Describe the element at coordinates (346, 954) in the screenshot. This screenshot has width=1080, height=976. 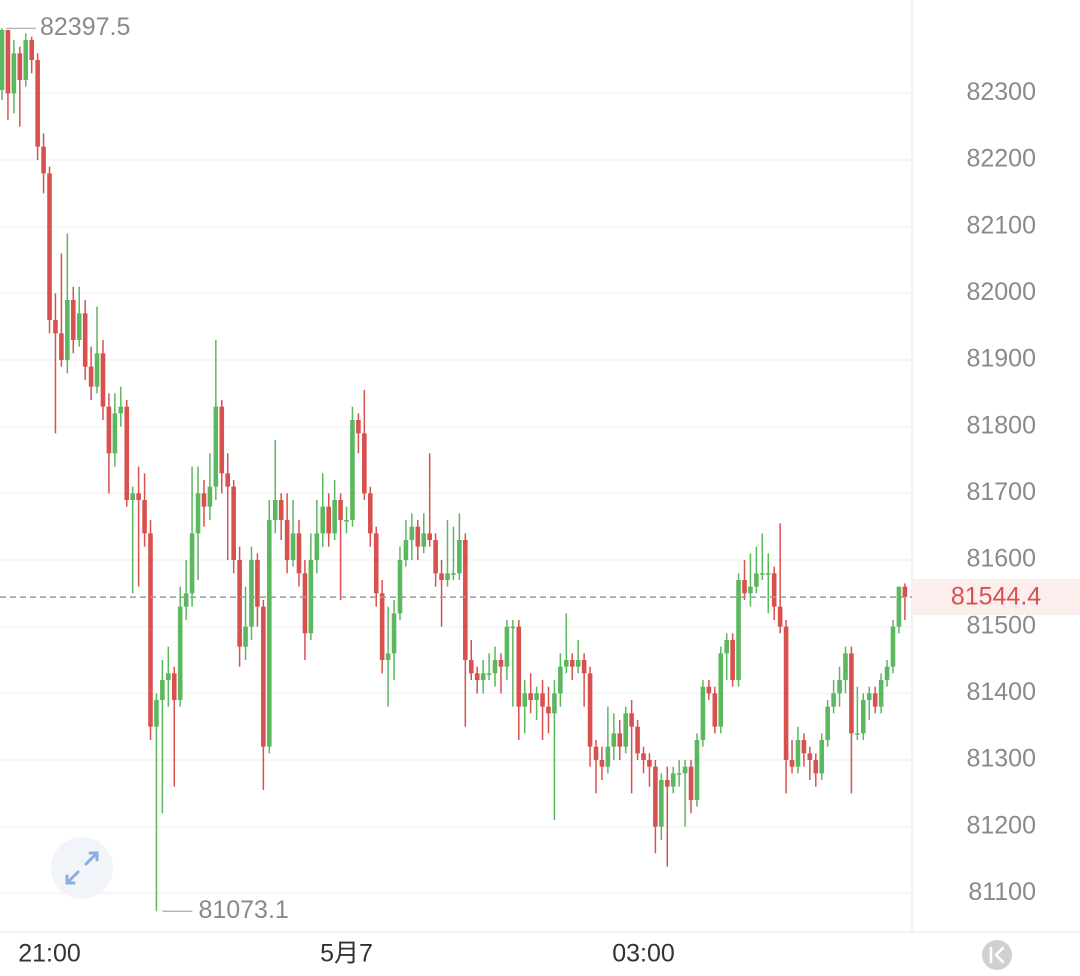
I see `x-tick-label: 5月7` at that location.